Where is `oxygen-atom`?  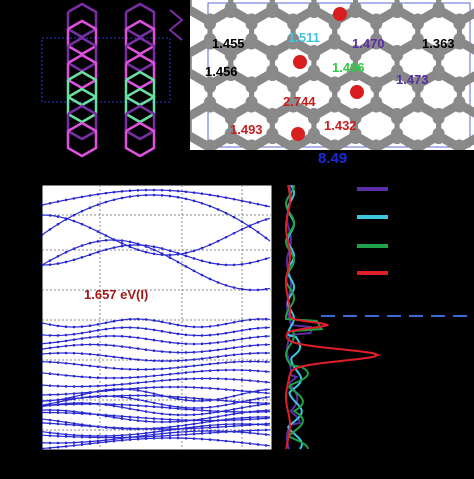 oxygen-atom is located at coordinates (300, 62).